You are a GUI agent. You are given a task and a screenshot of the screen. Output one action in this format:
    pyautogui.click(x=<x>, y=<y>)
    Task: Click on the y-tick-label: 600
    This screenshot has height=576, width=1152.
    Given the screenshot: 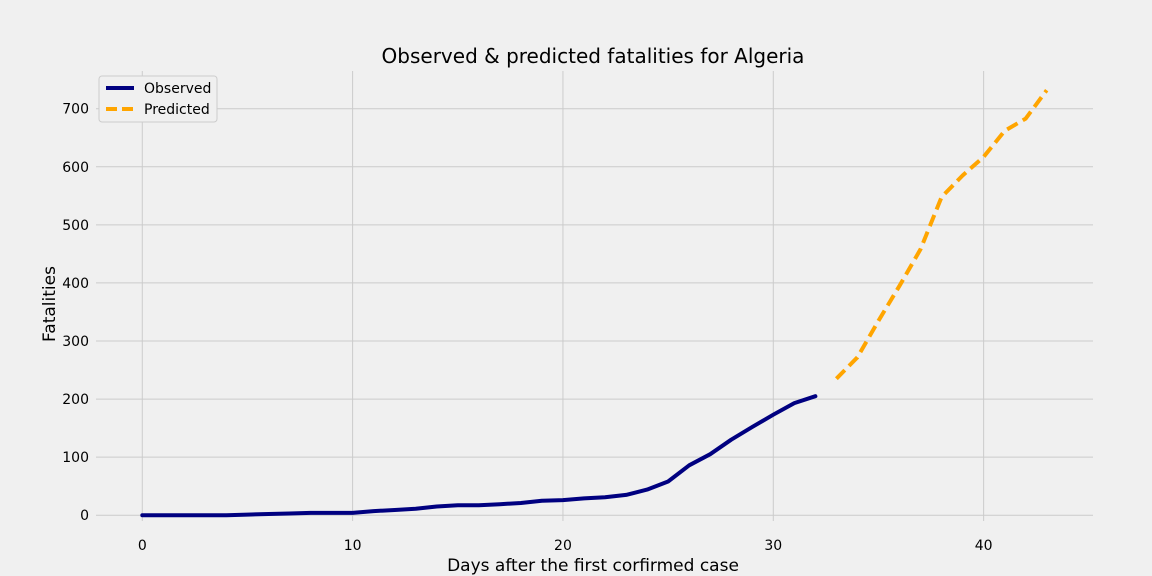 What is the action you would take?
    pyautogui.click(x=75, y=168)
    